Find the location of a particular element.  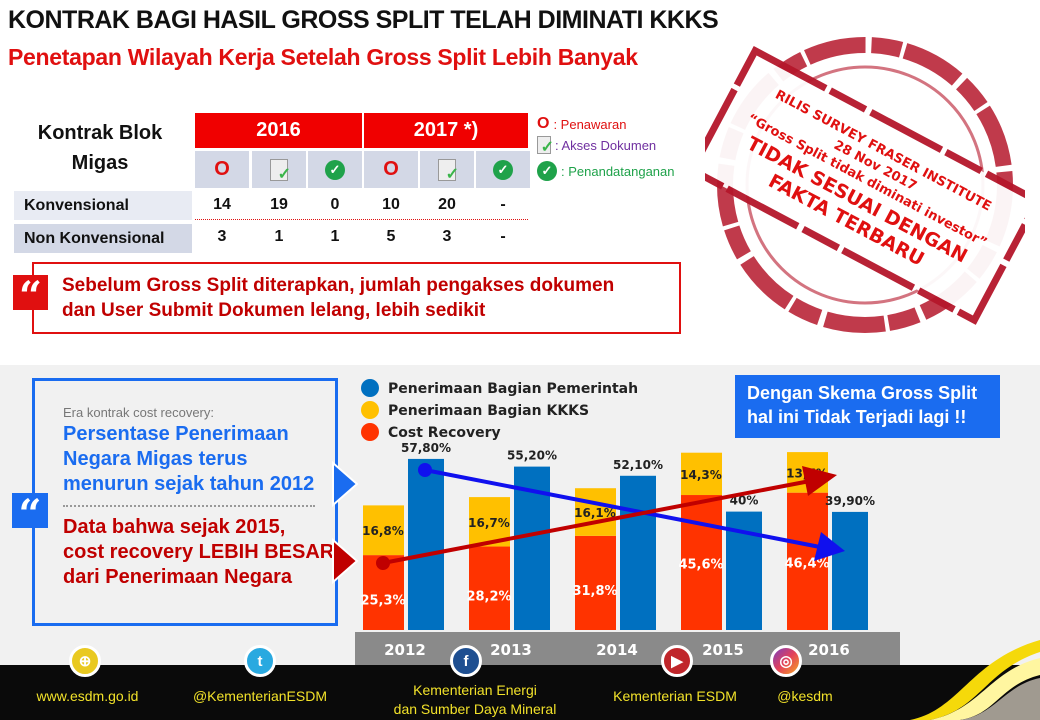

instagram-icon: ◎ is located at coordinates (786, 661).